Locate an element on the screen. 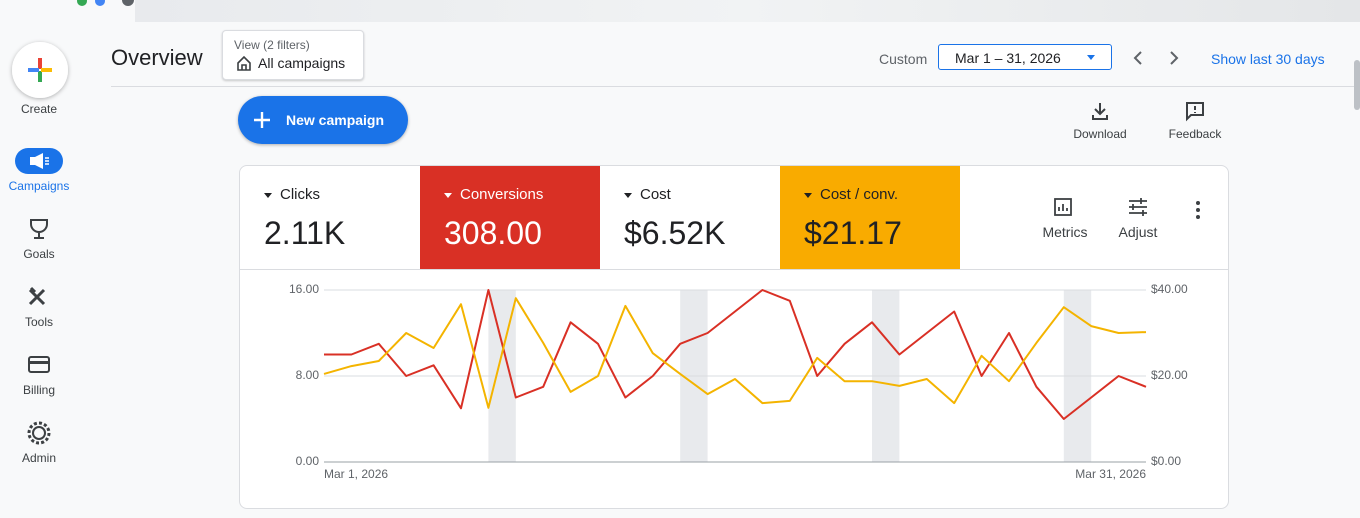 The width and height of the screenshot is (1360, 518). scorecard-label-text: Cost is located at coordinates (655, 194).